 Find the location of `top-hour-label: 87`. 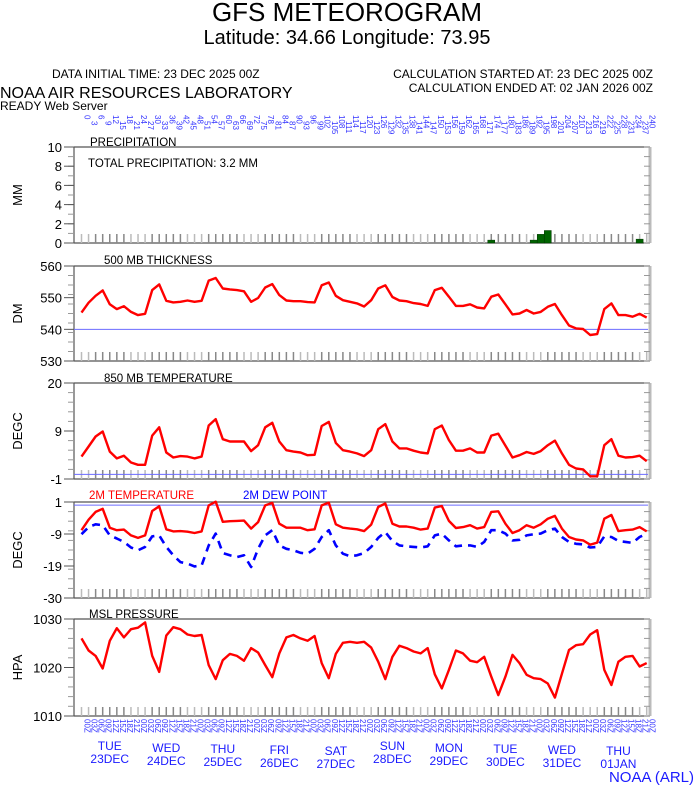

top-hour-label: 87 is located at coordinates (291, 125).